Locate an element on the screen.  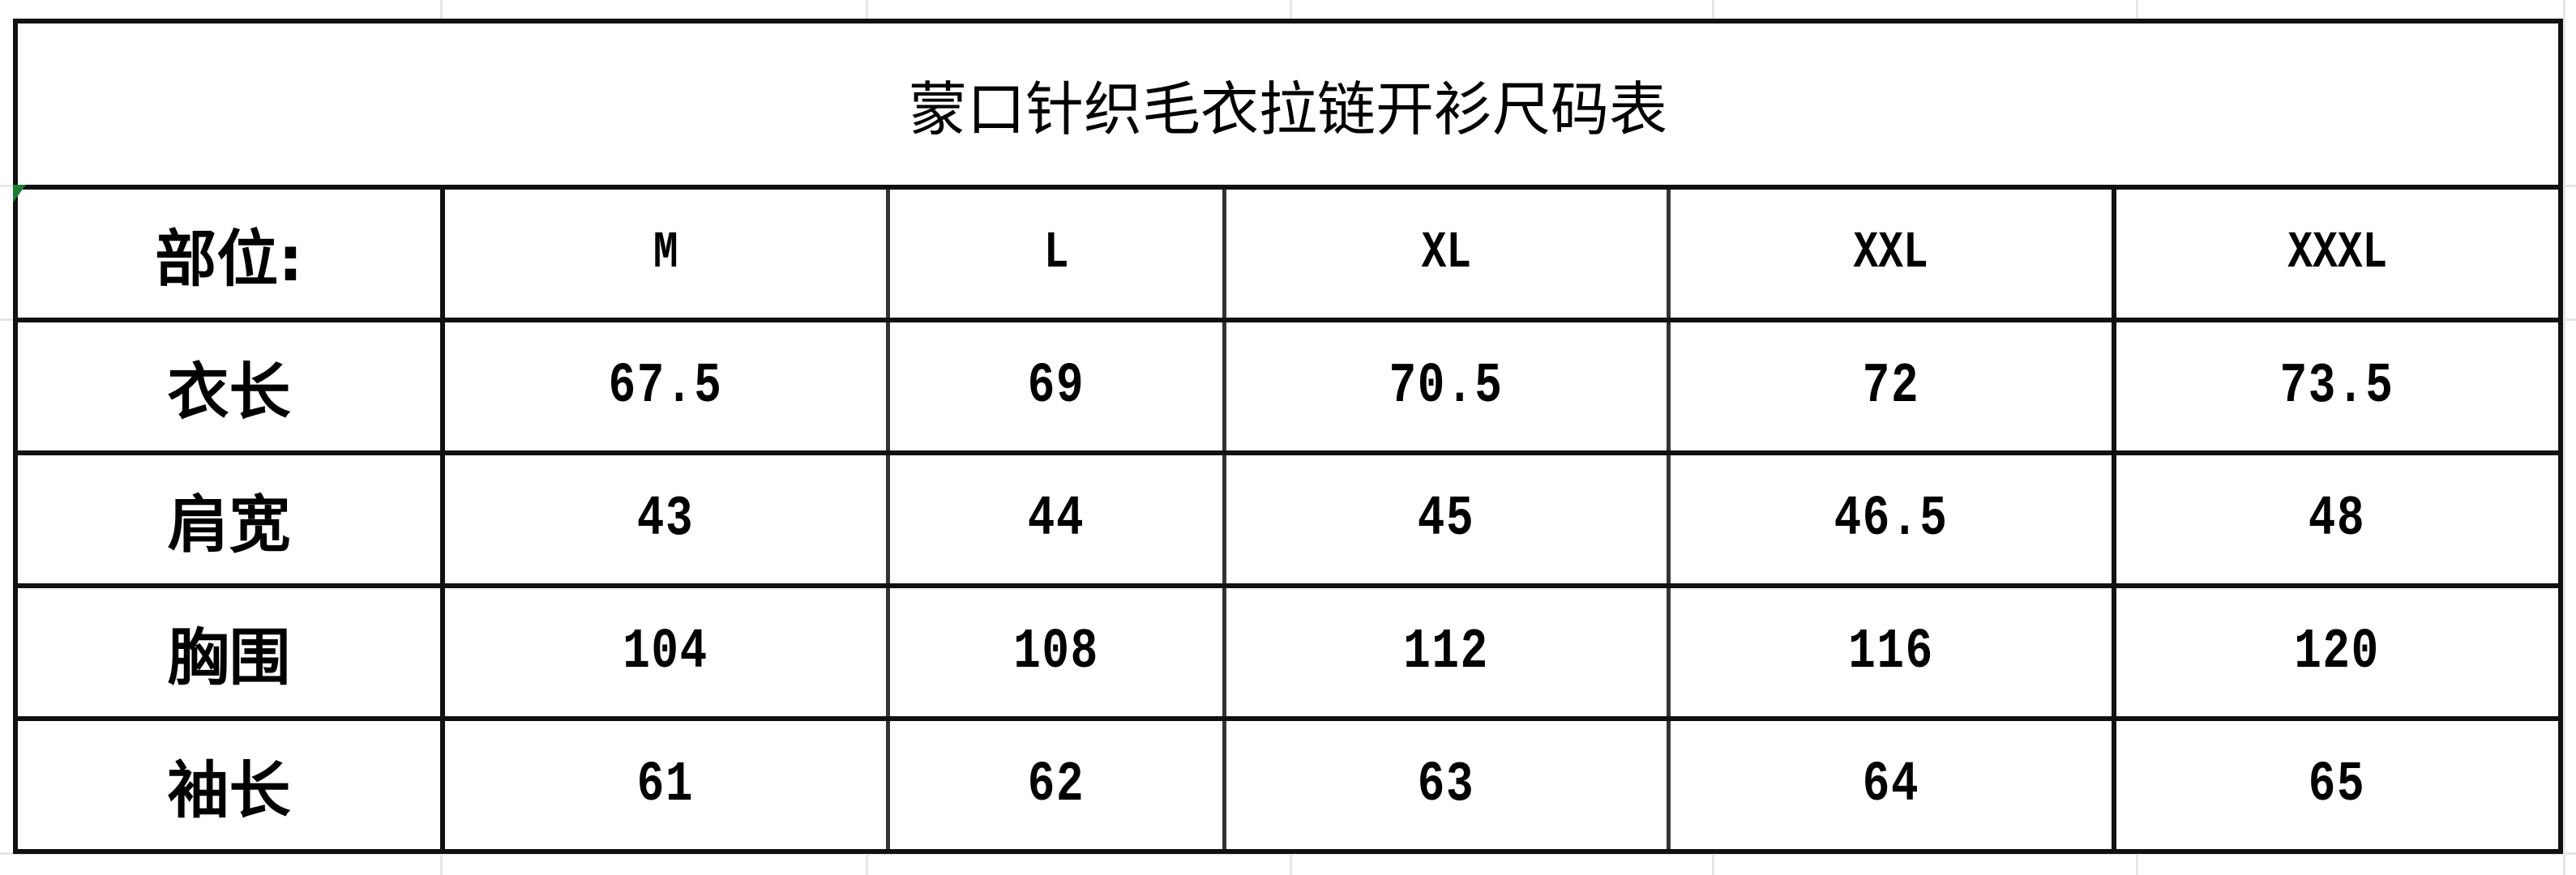
row-label-cell: 衣长 is located at coordinates (229, 386).